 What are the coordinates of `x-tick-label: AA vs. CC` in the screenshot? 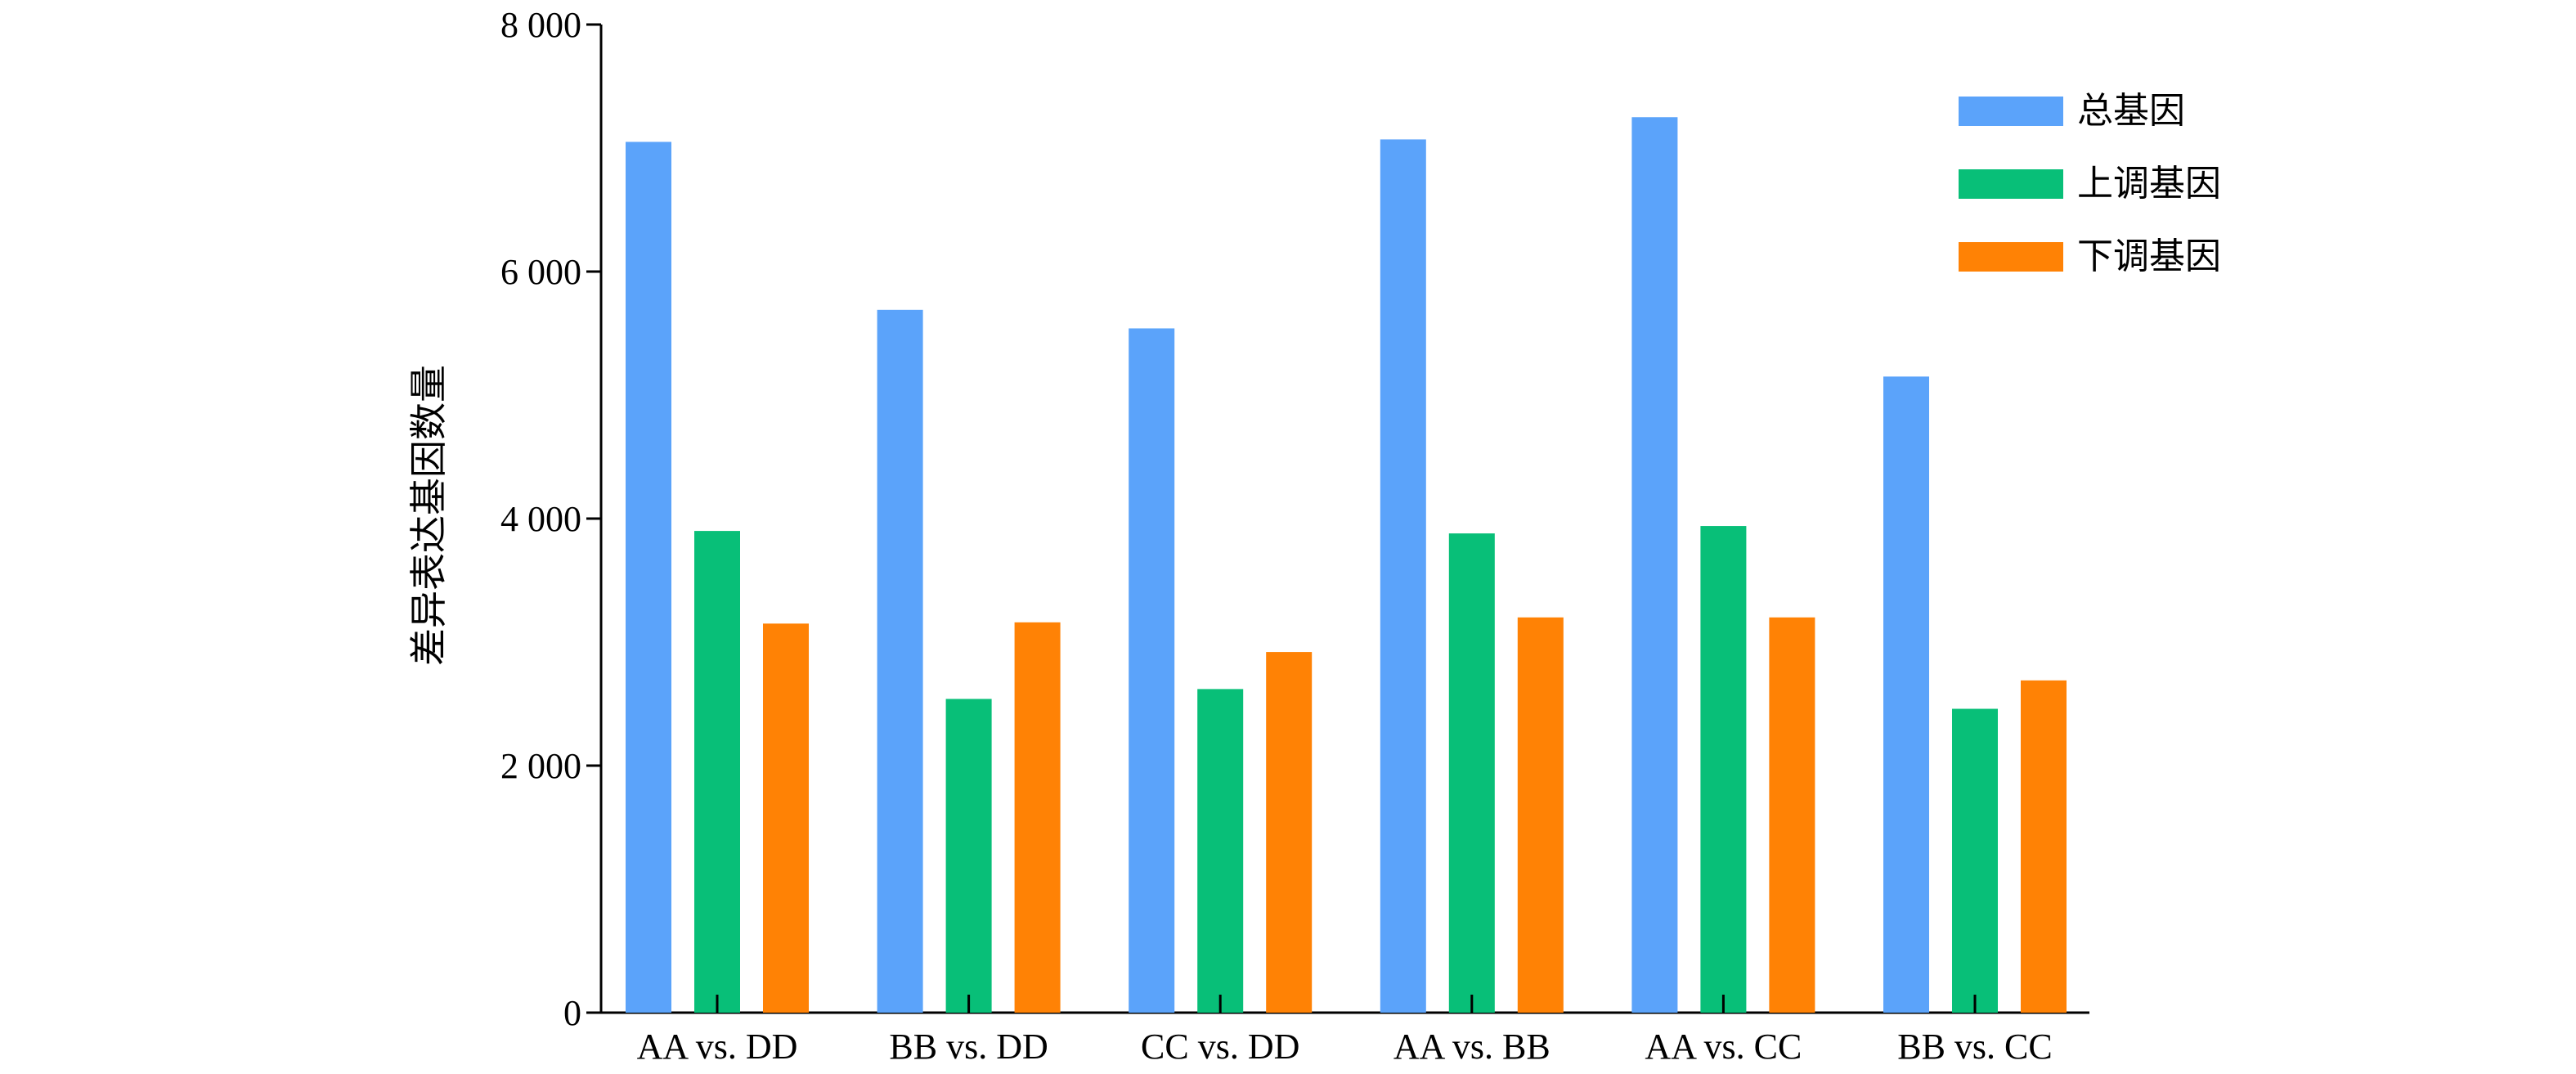 It's located at (1723, 1047).